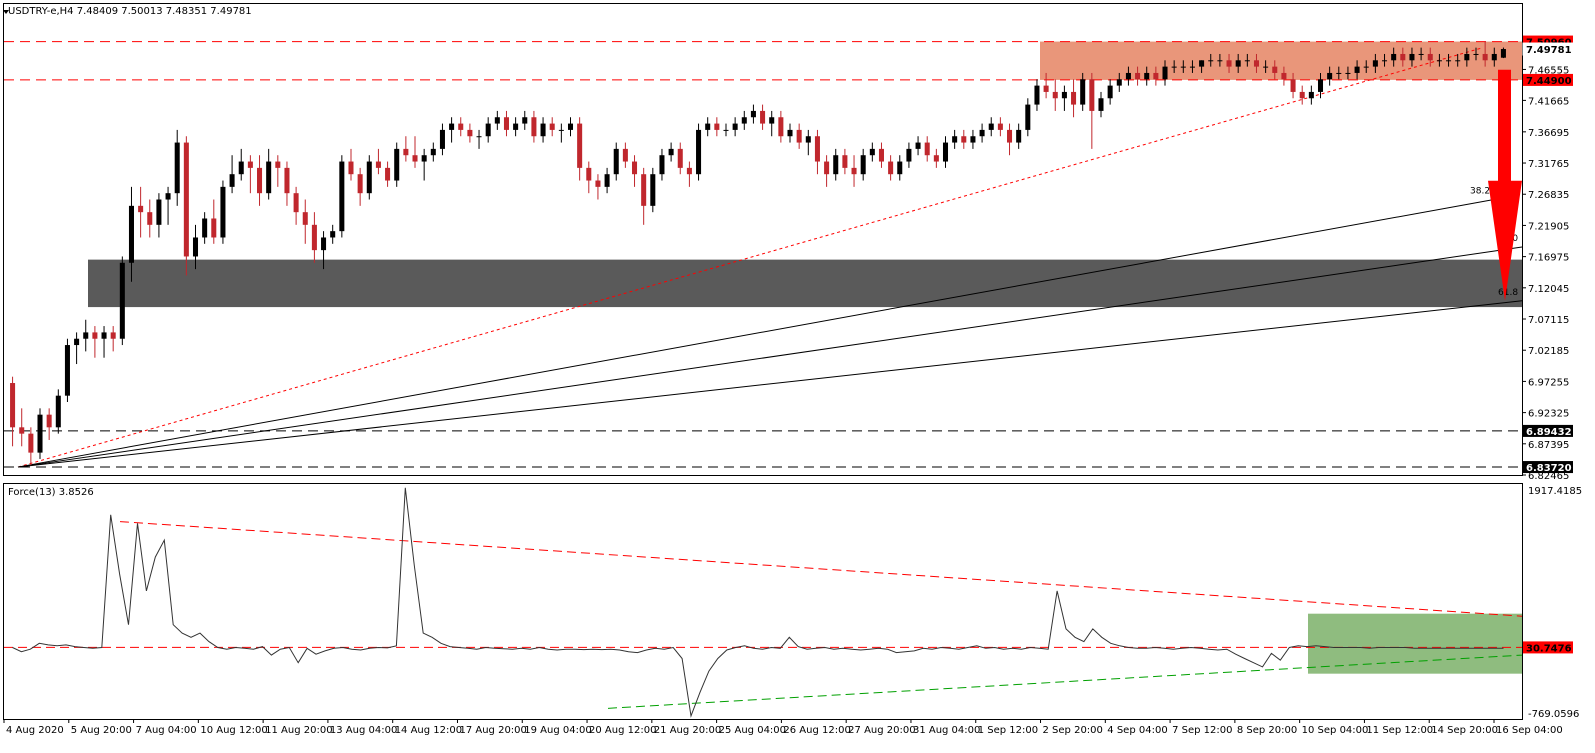 The width and height of the screenshot is (1595, 753). I want to click on support-zone, so click(805, 283).